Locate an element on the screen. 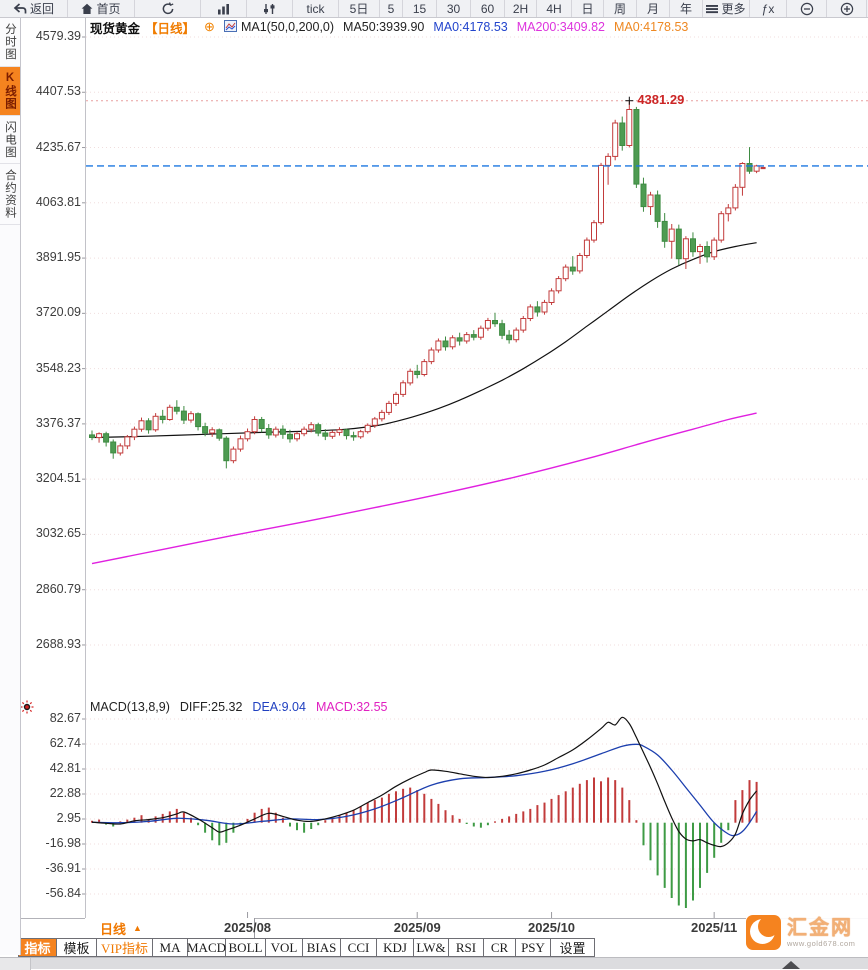  macd-y-axis-label: 82.67 is located at coordinates (65, 718).